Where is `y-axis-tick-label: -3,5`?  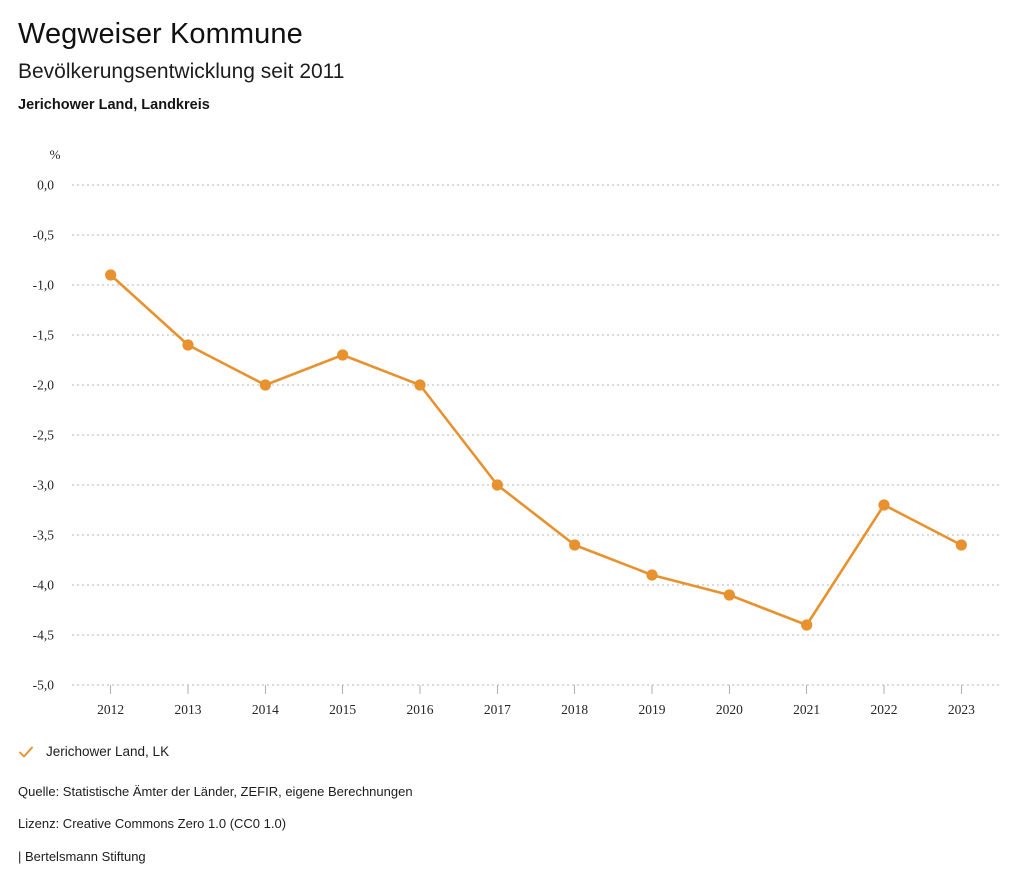 y-axis-tick-label: -3,5 is located at coordinates (44, 535).